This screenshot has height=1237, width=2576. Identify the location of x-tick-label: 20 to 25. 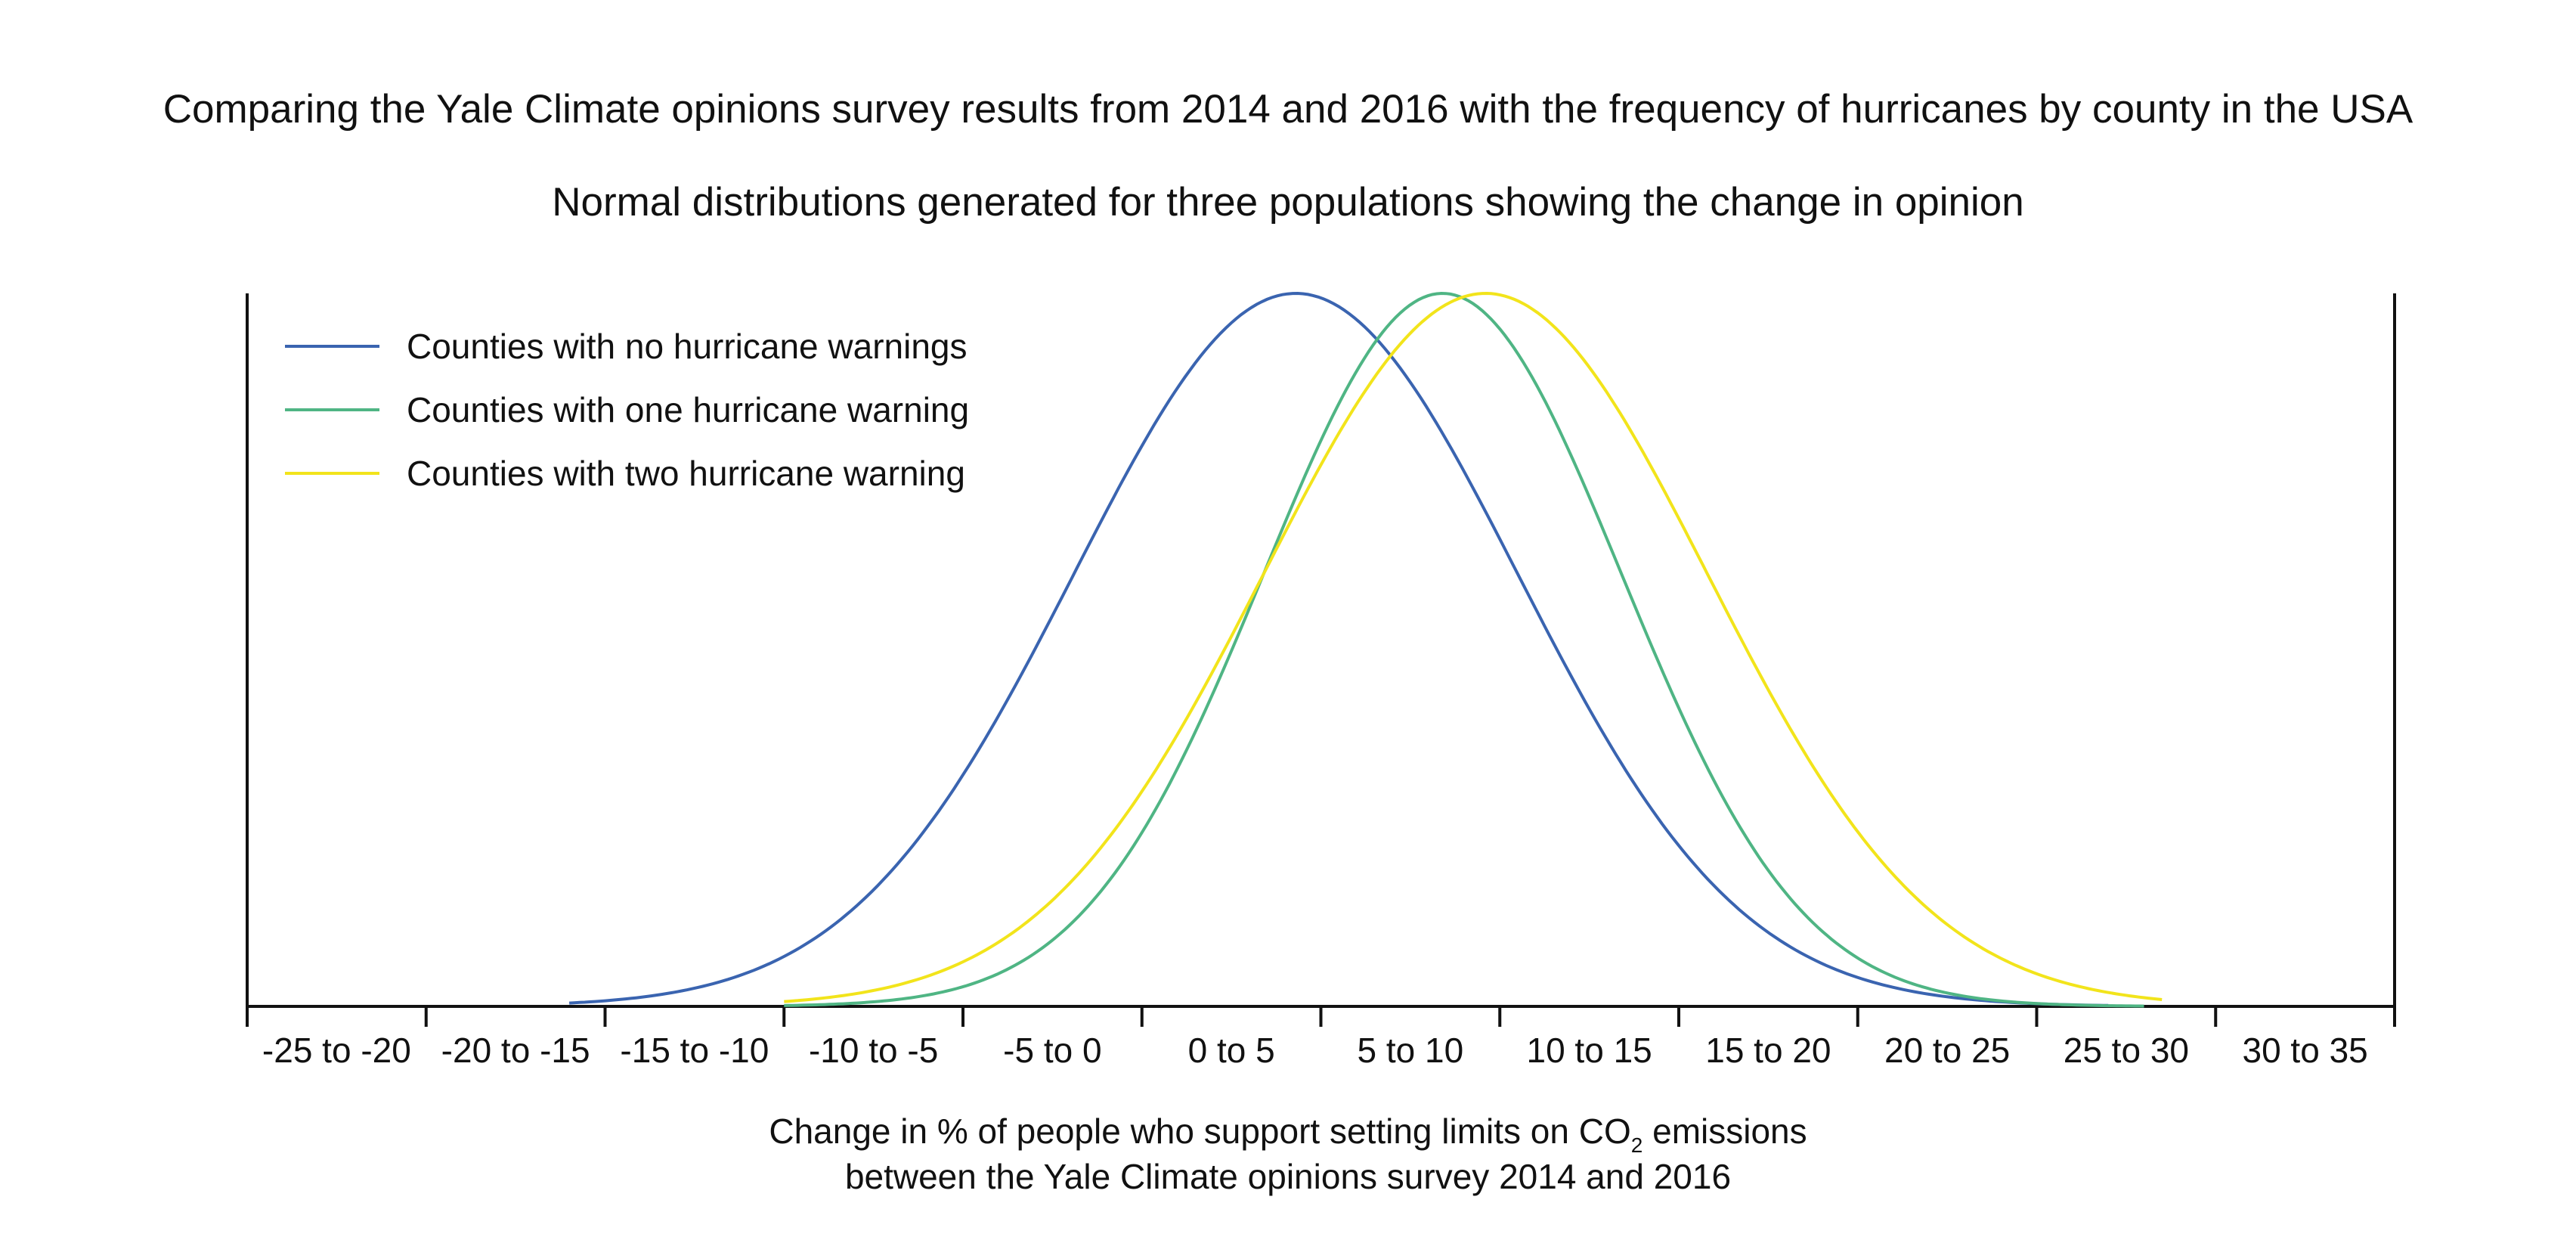
(1947, 1050).